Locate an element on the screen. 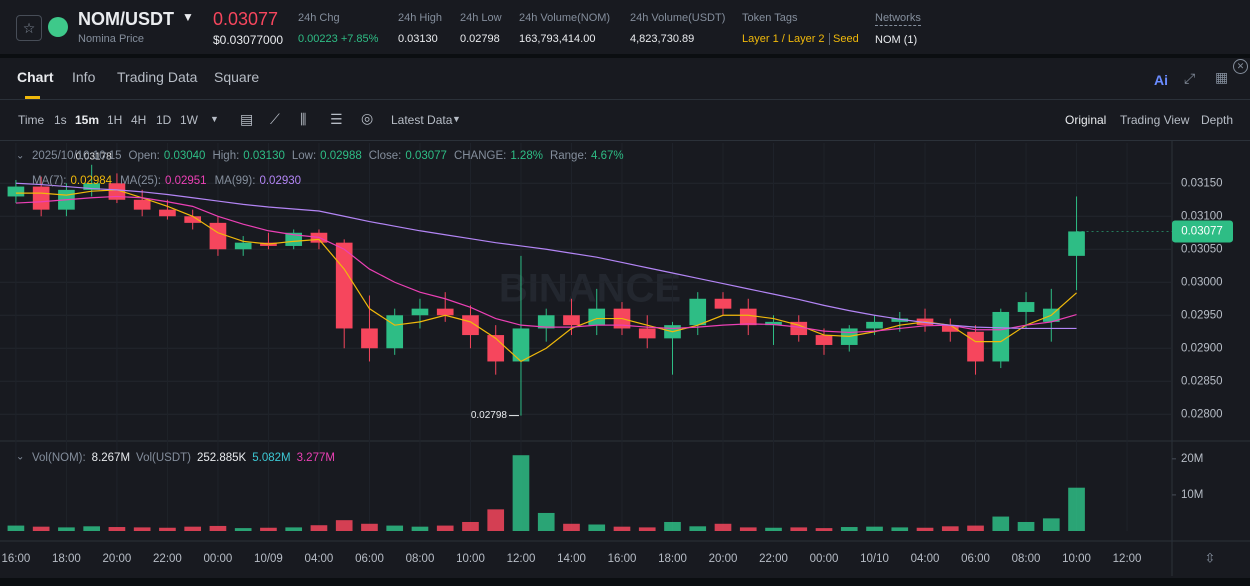  view: Trading View is located at coordinates (1155, 120).